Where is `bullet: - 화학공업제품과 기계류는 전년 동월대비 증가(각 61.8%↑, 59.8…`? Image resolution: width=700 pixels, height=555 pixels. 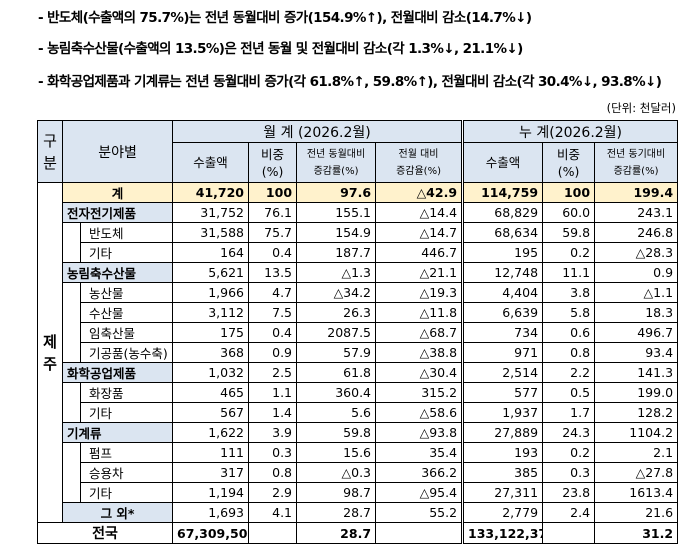 bullet: - 화학공업제품과 기계류는 전년 동월대비 증가(각 61.8%↑, 59.8… is located at coordinates (350, 82).